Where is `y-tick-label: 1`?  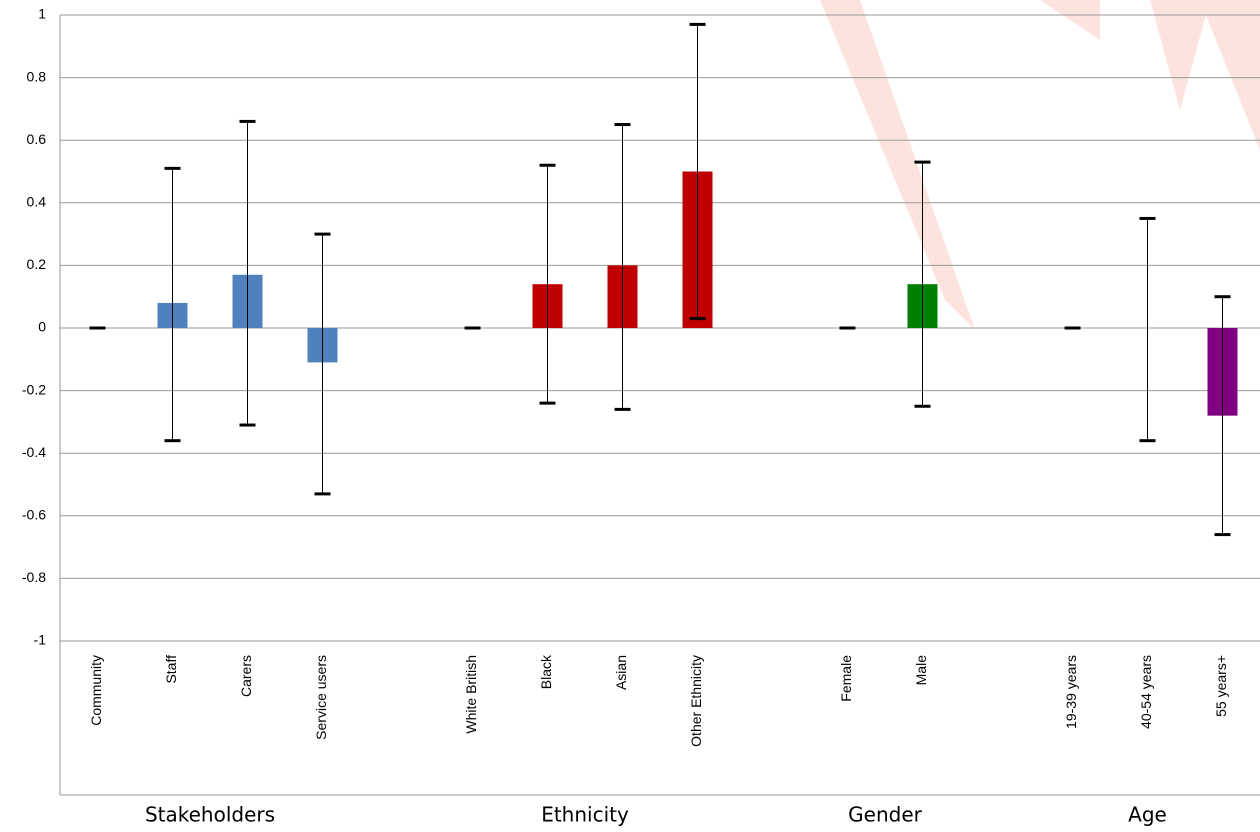
y-tick-label: 1 is located at coordinates (42, 14).